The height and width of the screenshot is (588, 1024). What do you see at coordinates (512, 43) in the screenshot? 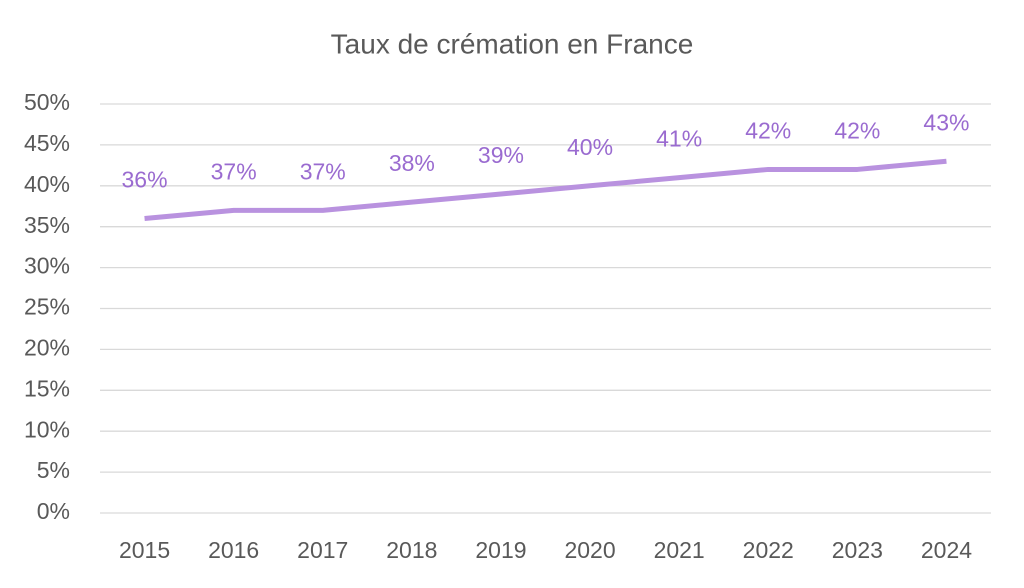
I see `chart-title: Taux de crémation en France` at bounding box center [512, 43].